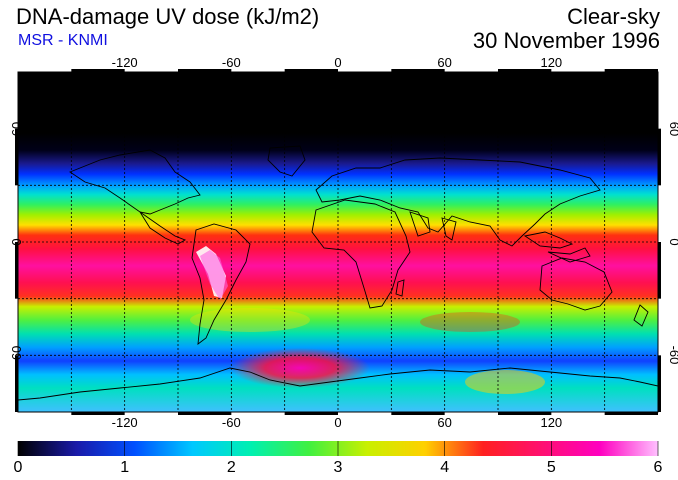  Describe the element at coordinates (63, 40) in the screenshot. I see `source-label: MSR - KNMI` at that location.